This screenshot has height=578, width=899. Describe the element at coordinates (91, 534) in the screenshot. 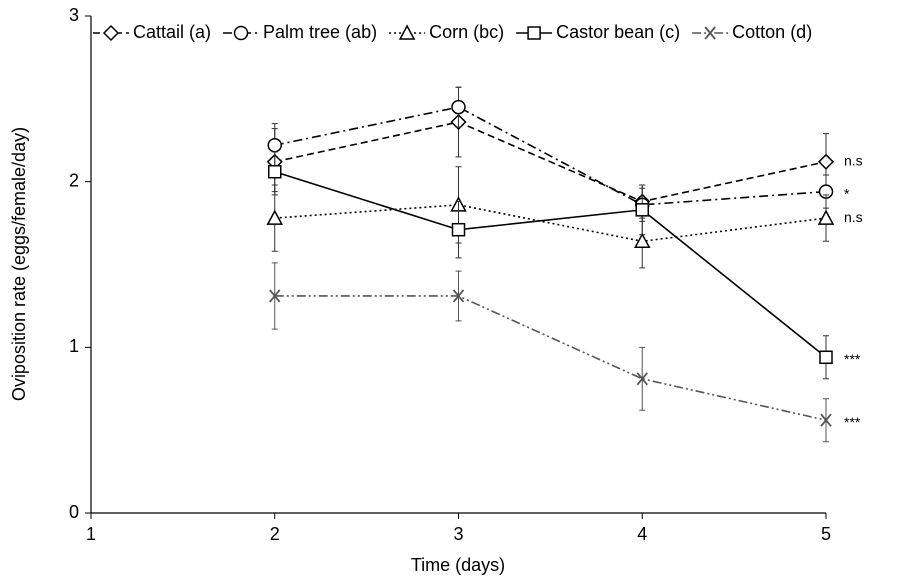

I see `x-tick-label: 1` at that location.